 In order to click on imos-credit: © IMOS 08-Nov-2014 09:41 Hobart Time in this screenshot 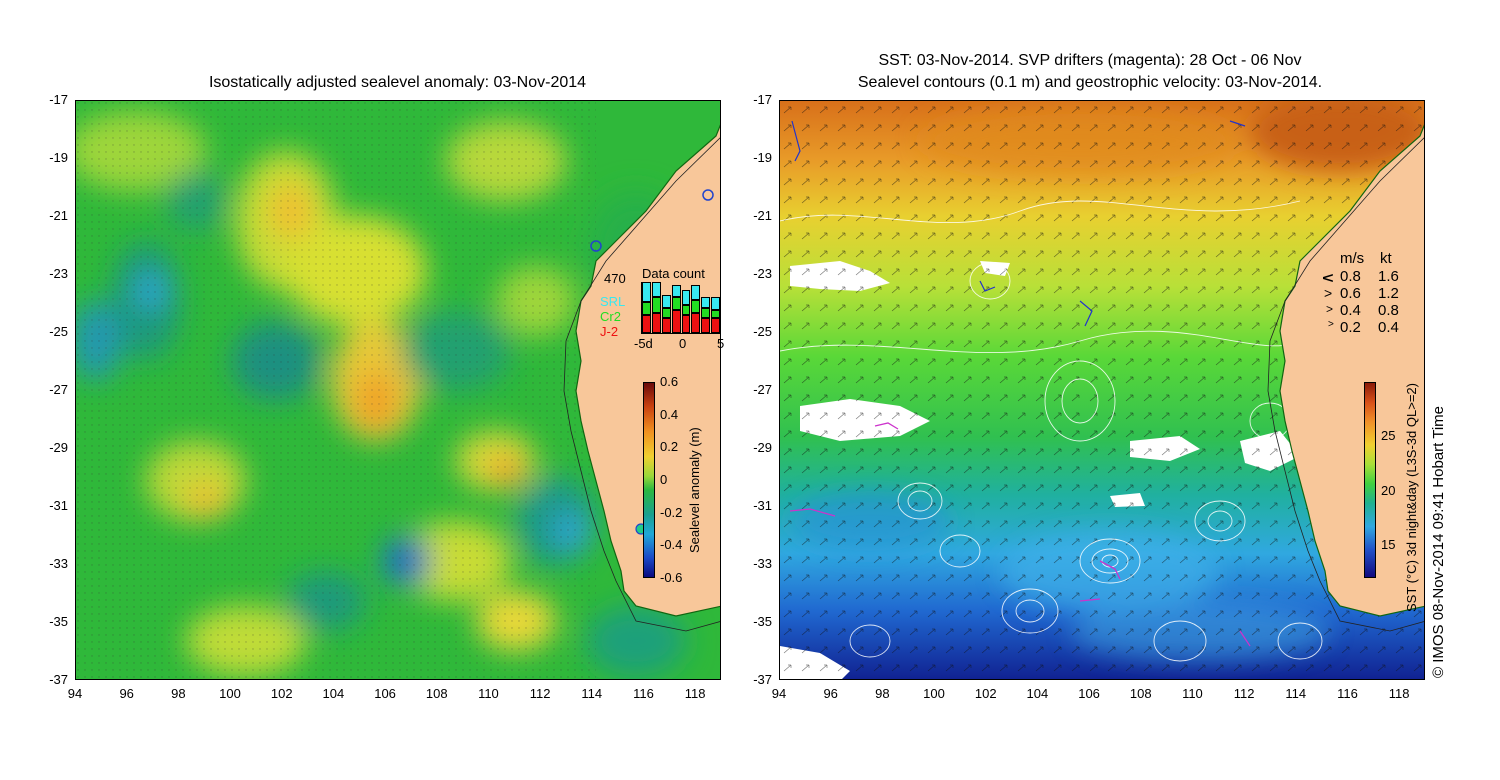, I will do `click(1438, 541)`.